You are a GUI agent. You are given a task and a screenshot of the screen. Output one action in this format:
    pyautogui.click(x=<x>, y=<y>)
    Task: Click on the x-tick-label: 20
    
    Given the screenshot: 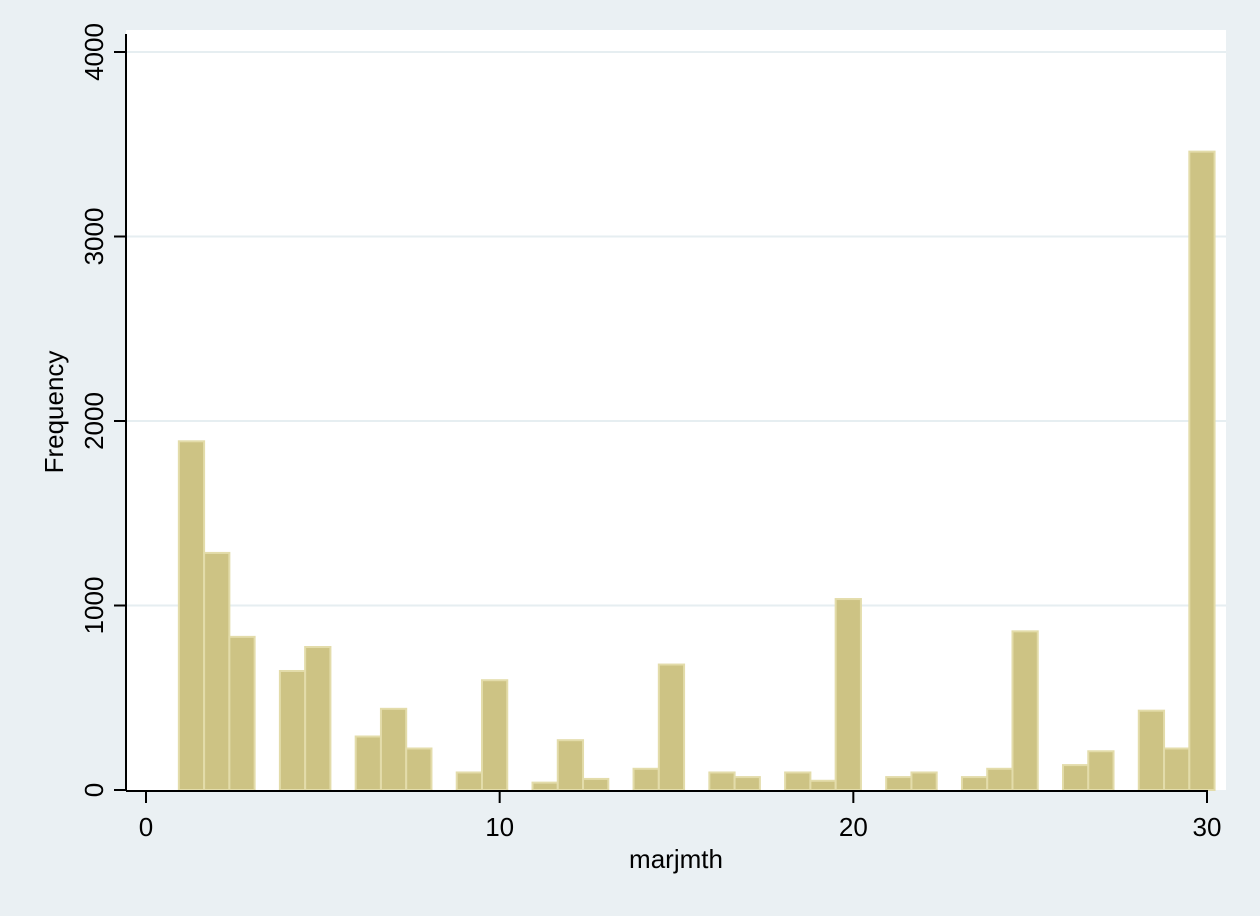 What is the action you would take?
    pyautogui.click(x=853, y=827)
    